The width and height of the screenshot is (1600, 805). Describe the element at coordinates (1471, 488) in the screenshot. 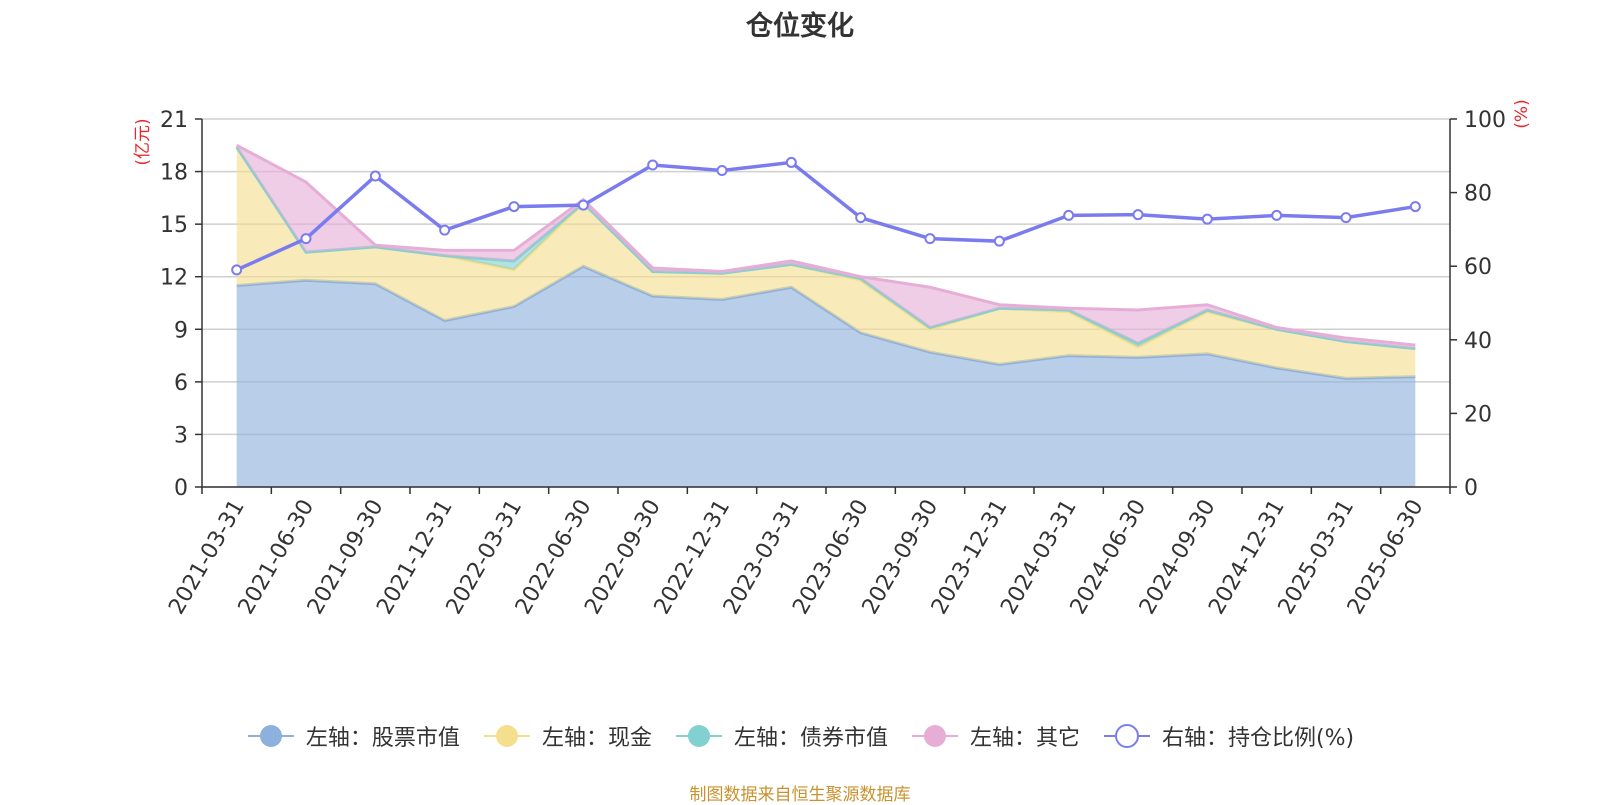

I see `right-axis-tick-label: 0` at that location.